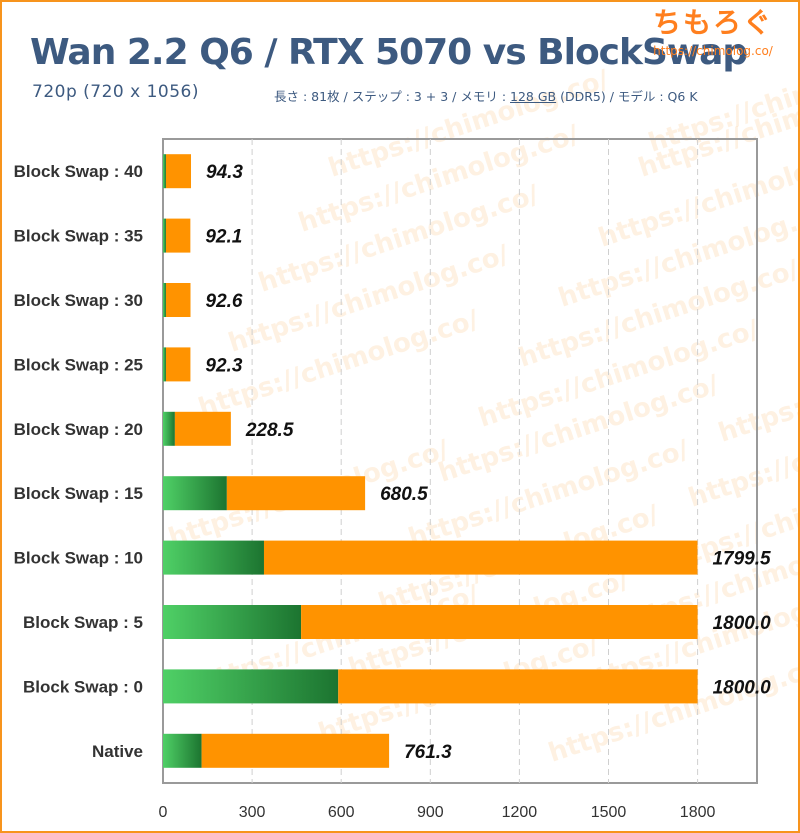  I want to click on x-tick-label: 600, so click(341, 812).